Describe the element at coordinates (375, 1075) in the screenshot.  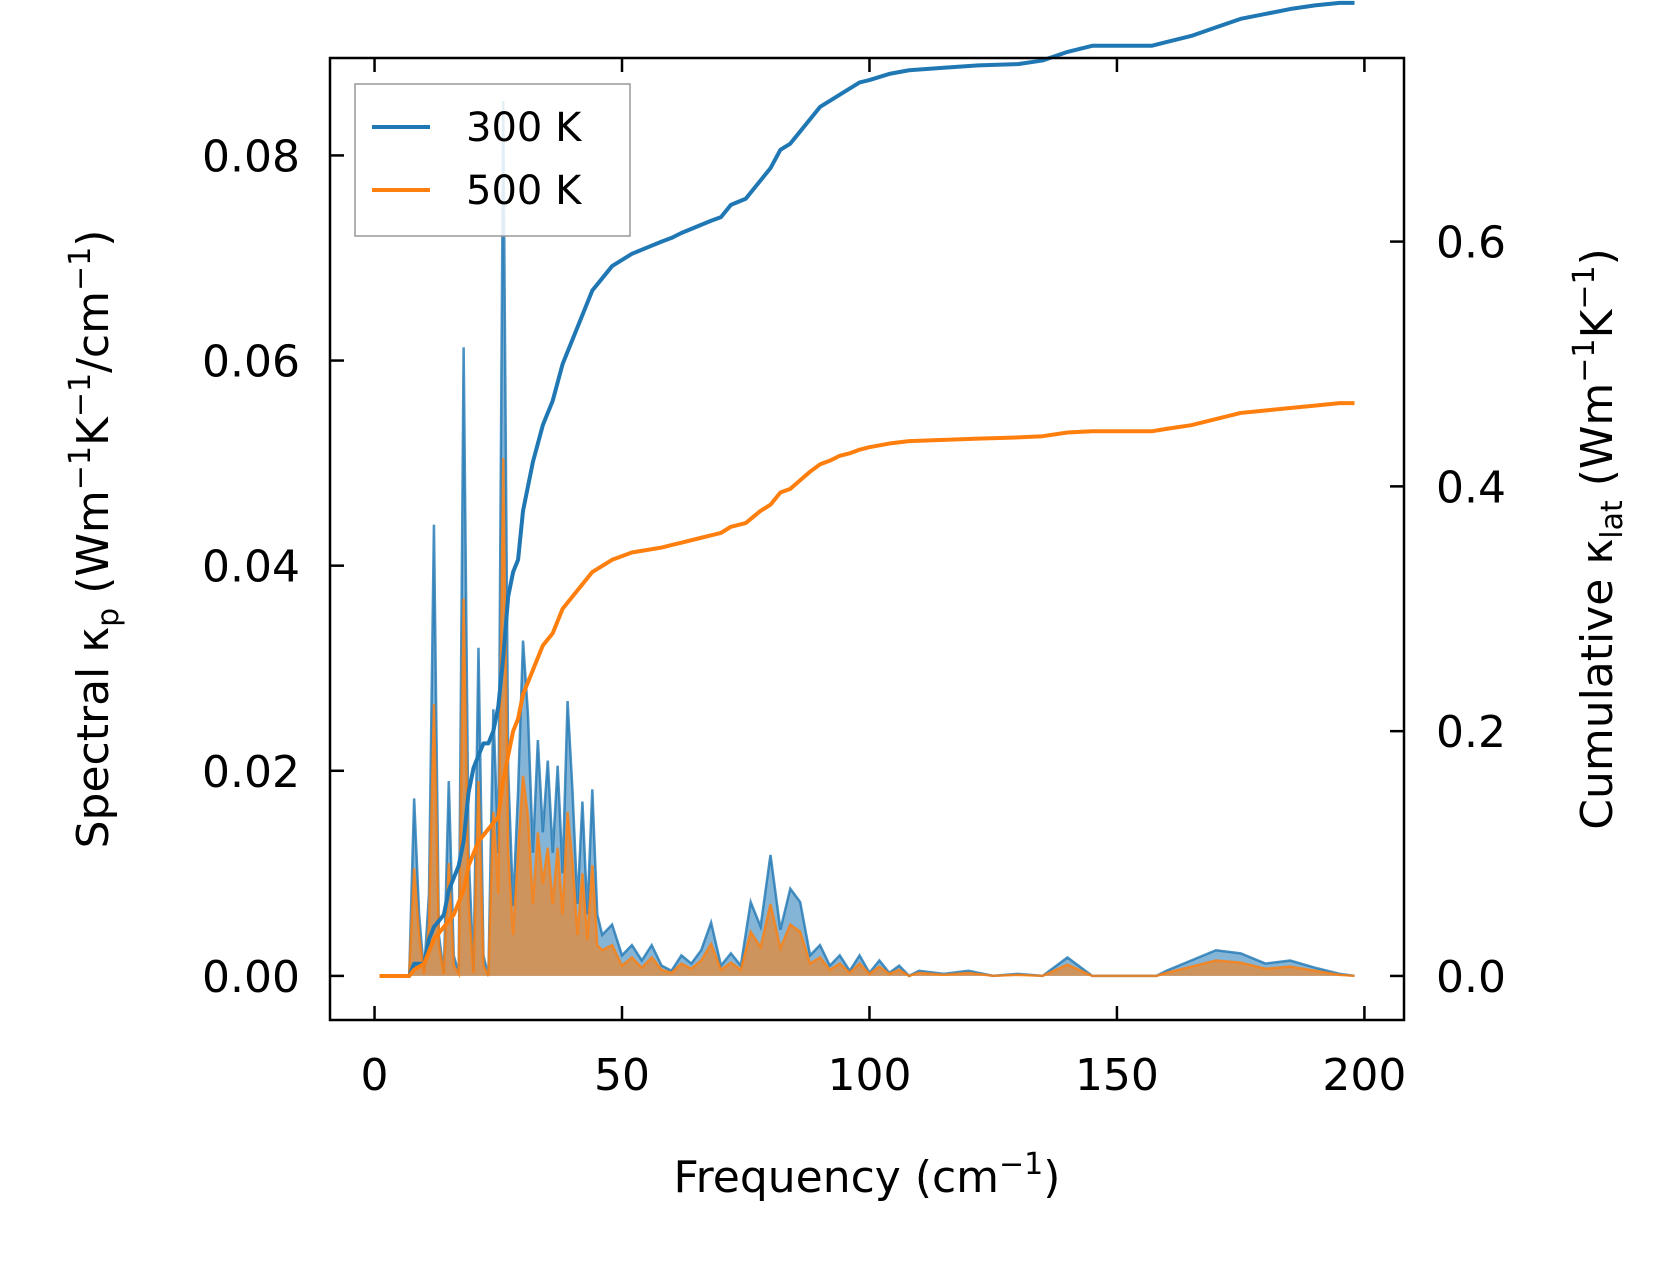
I see `x-tick-label: 0` at that location.